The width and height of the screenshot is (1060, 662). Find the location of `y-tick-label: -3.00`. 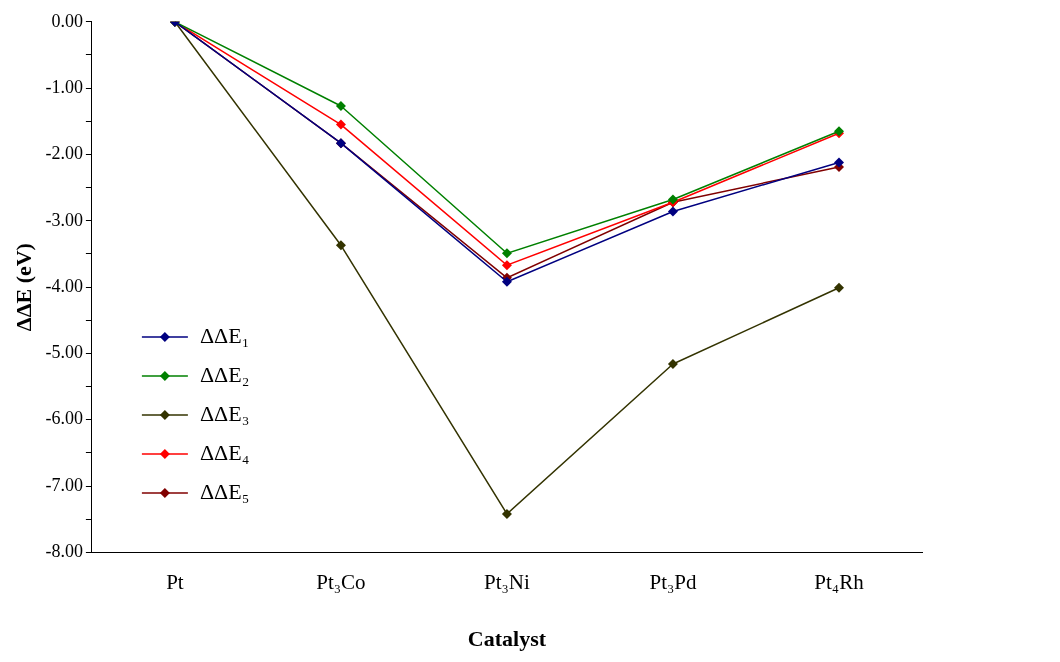

y-tick-label: -3.00 is located at coordinates (64, 219).